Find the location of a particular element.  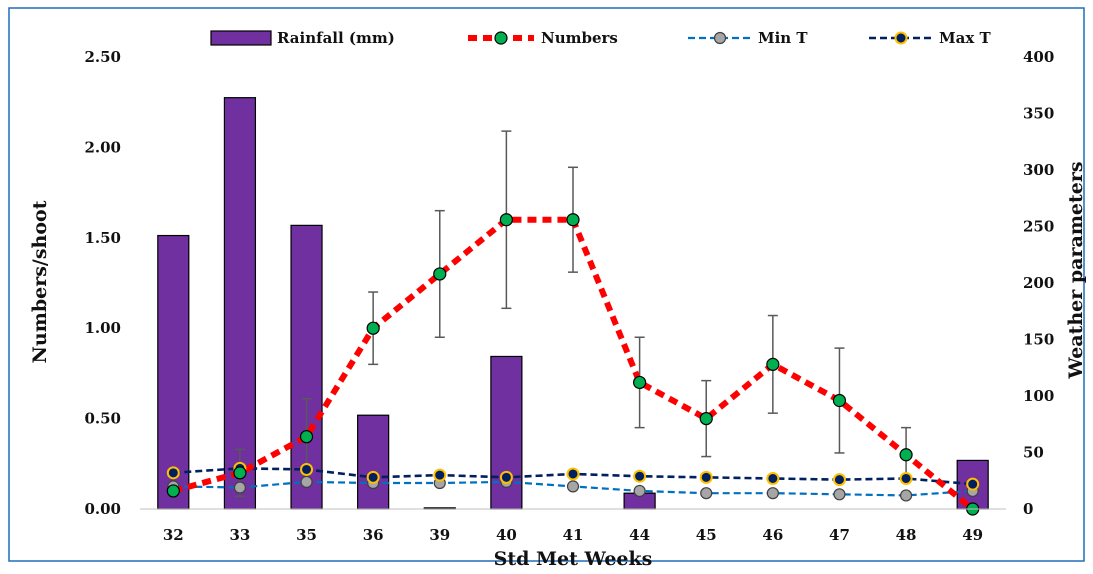

legend-swatch-rainfall is located at coordinates (241, 38).